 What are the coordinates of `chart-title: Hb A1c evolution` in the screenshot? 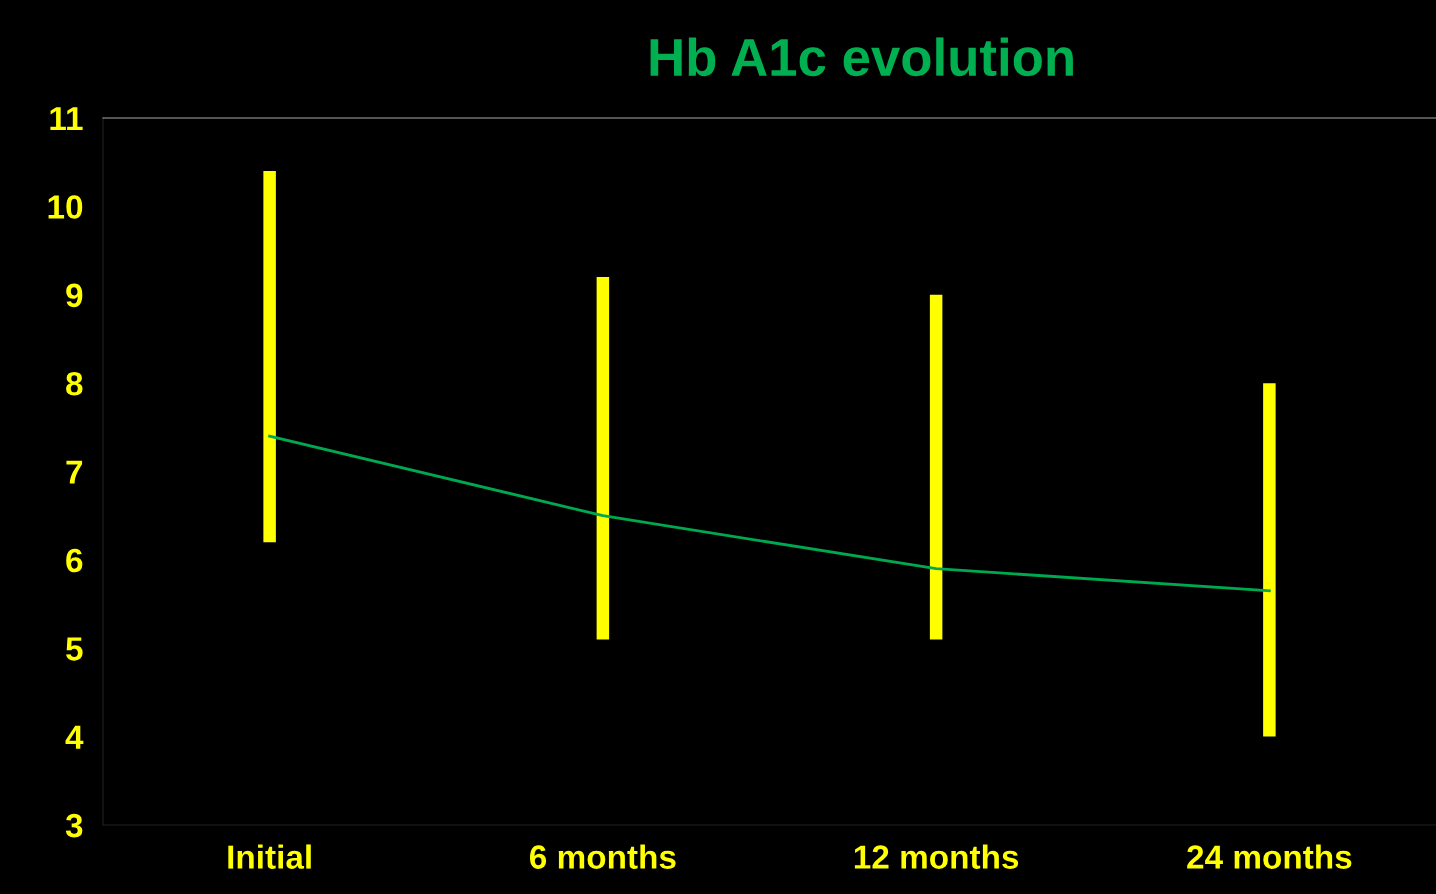 It's located at (861, 57).